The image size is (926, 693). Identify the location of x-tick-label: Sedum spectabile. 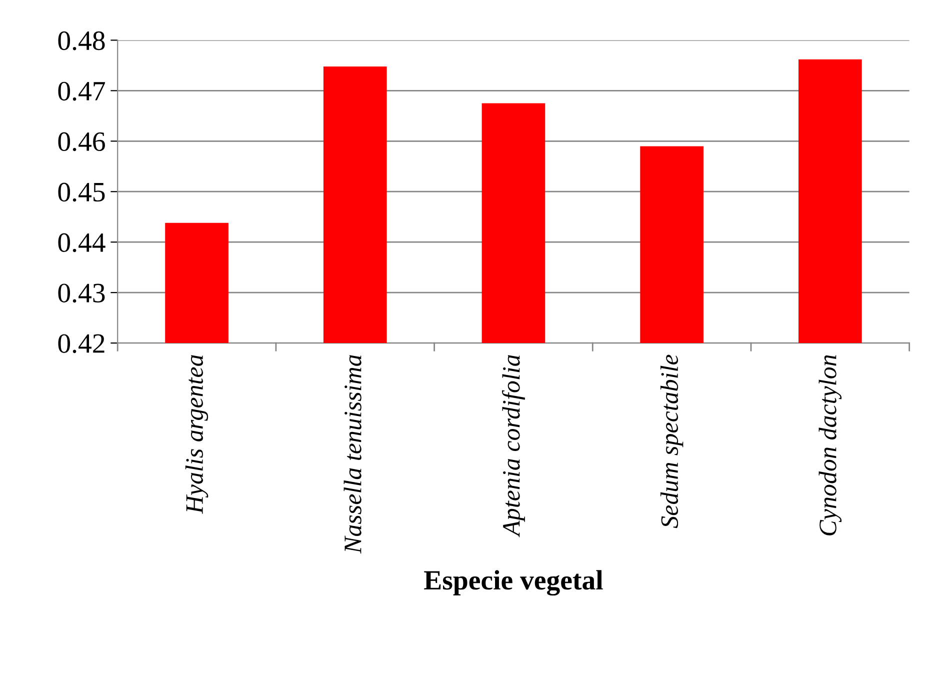
(672, 441).